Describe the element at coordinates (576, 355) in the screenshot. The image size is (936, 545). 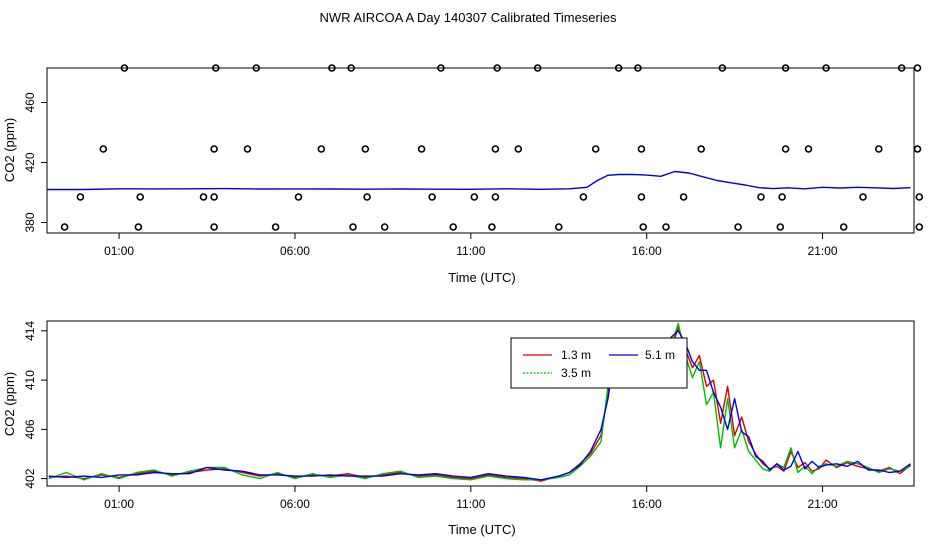
I see `legend-label-1-3m: 1.3 m` at that location.